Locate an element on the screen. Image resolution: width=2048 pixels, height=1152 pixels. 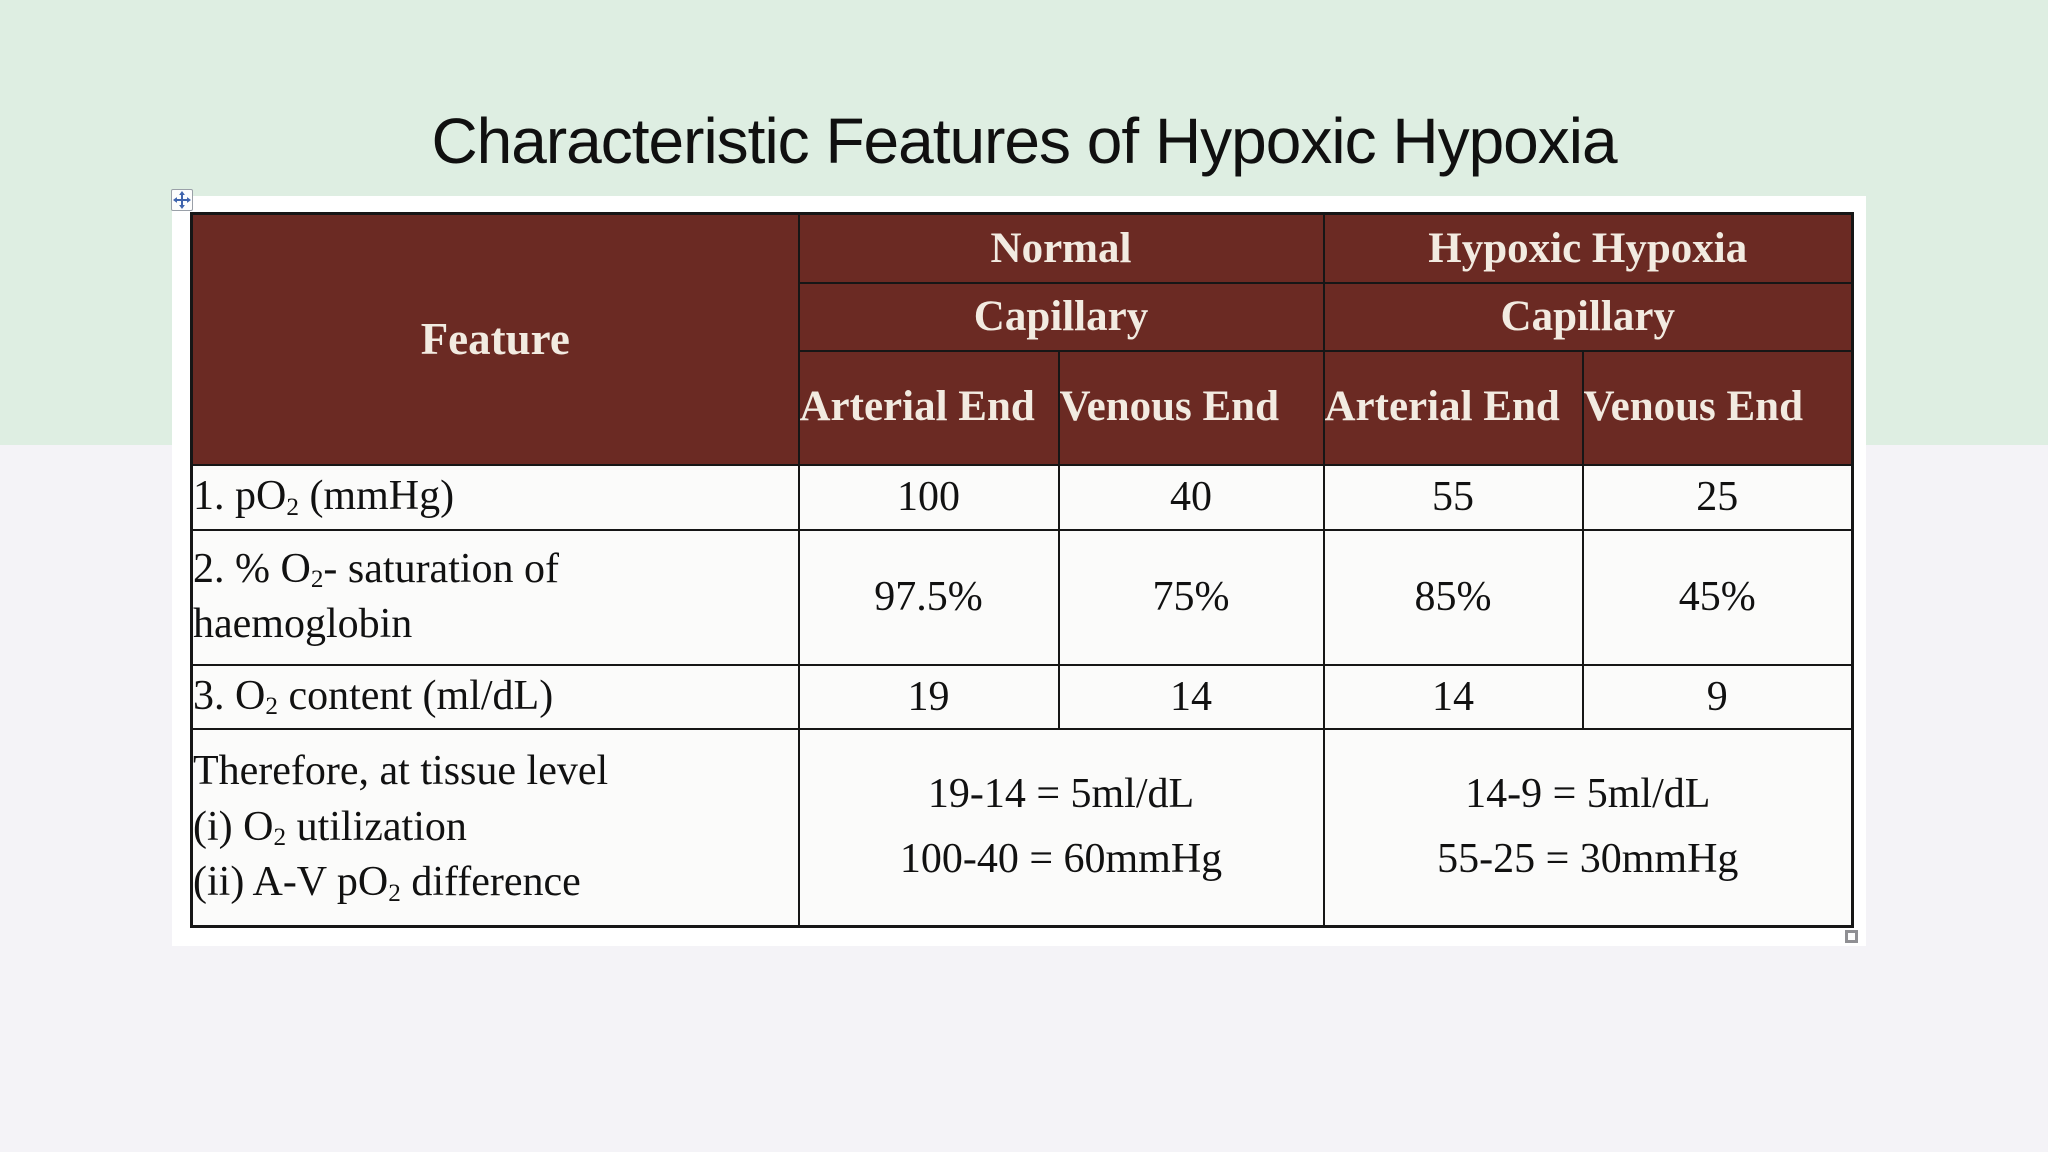
equation-line: 100-40 = 60mmHg is located at coordinates (1061, 859).